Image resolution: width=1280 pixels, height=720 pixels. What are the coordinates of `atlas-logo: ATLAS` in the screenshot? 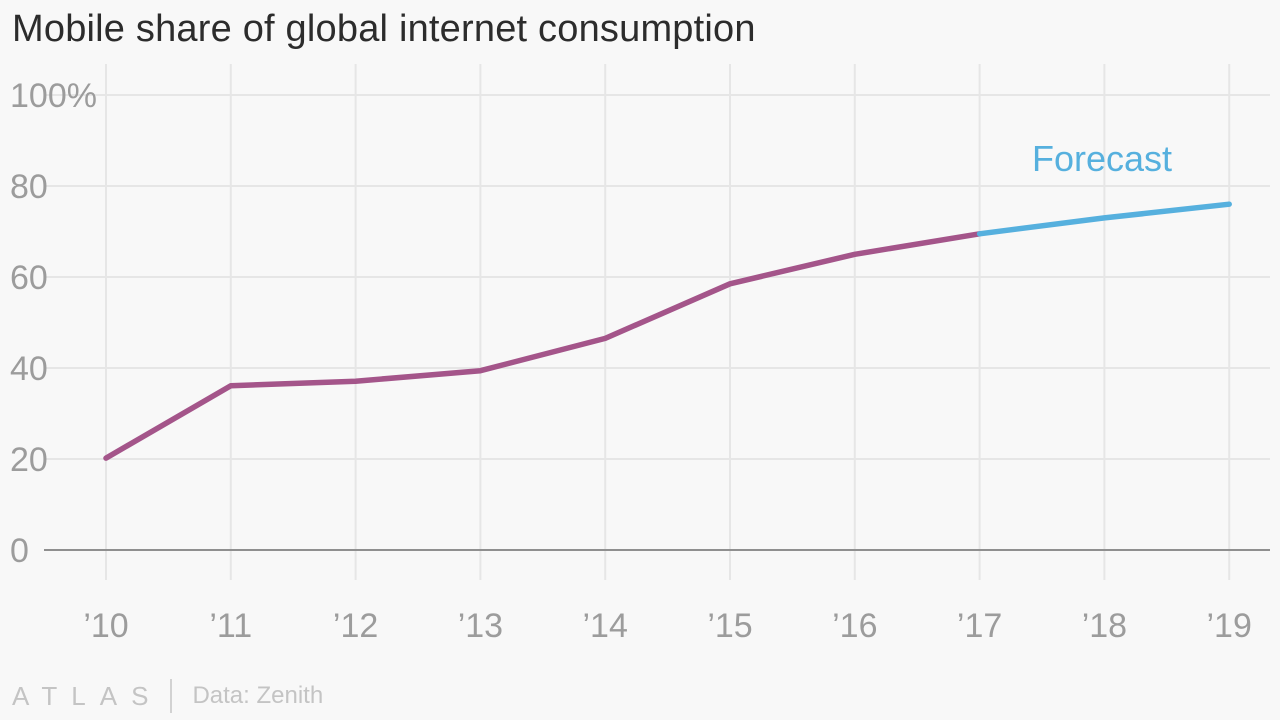 It's located at (87, 695).